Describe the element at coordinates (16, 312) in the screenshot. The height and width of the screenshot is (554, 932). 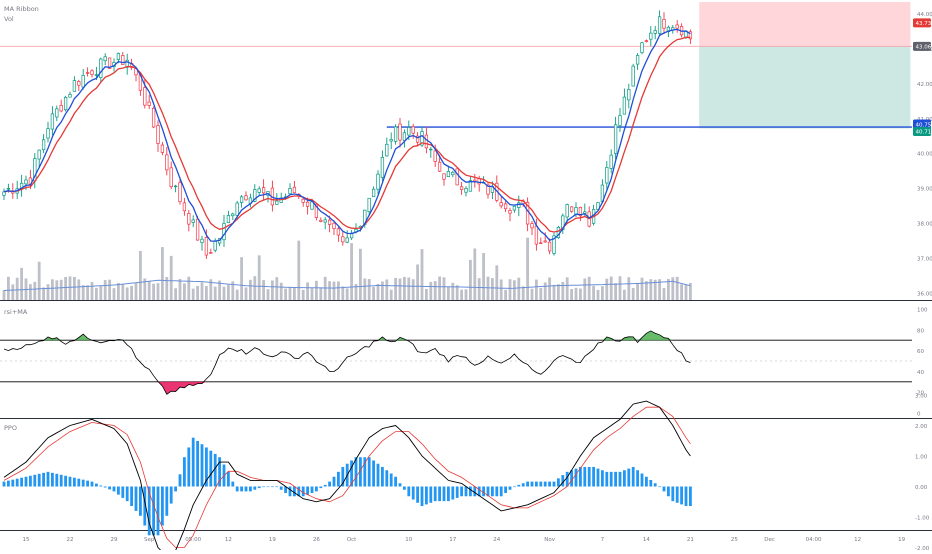
I see `rsi-legend: rsi+MA` at that location.